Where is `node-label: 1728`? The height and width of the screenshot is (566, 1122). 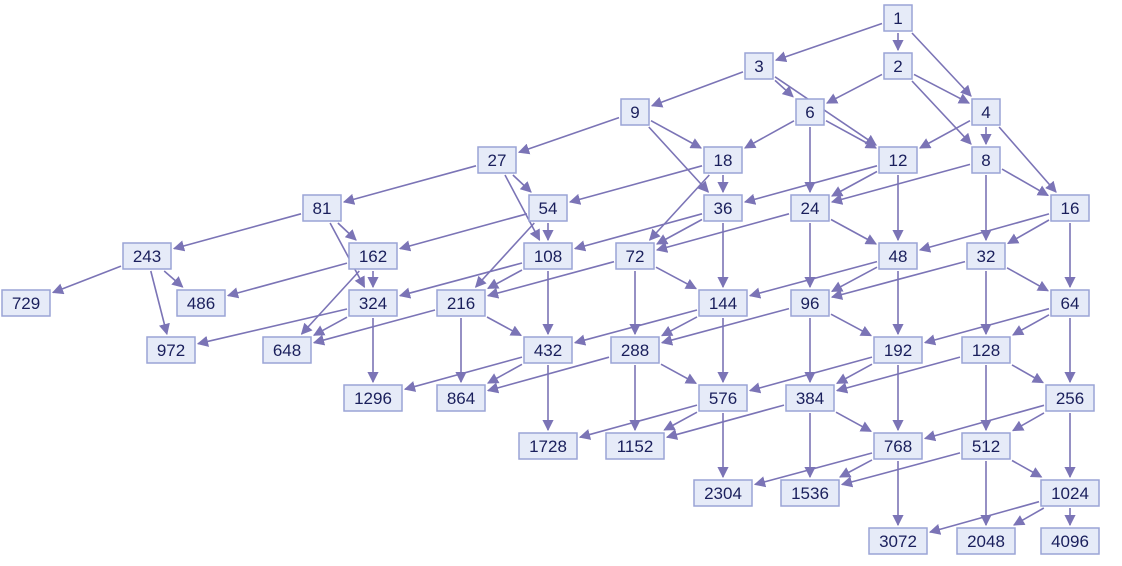
node-label: 1728 is located at coordinates (548, 446).